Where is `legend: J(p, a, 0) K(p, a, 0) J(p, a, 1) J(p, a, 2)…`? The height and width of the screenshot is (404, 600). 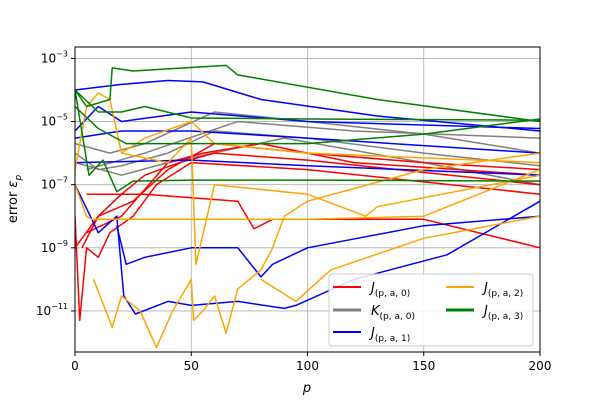
legend: J(p, a, 0) K(p, a, 0) J(p, a, 1) J(p, a, 2)… is located at coordinates (431, 310).